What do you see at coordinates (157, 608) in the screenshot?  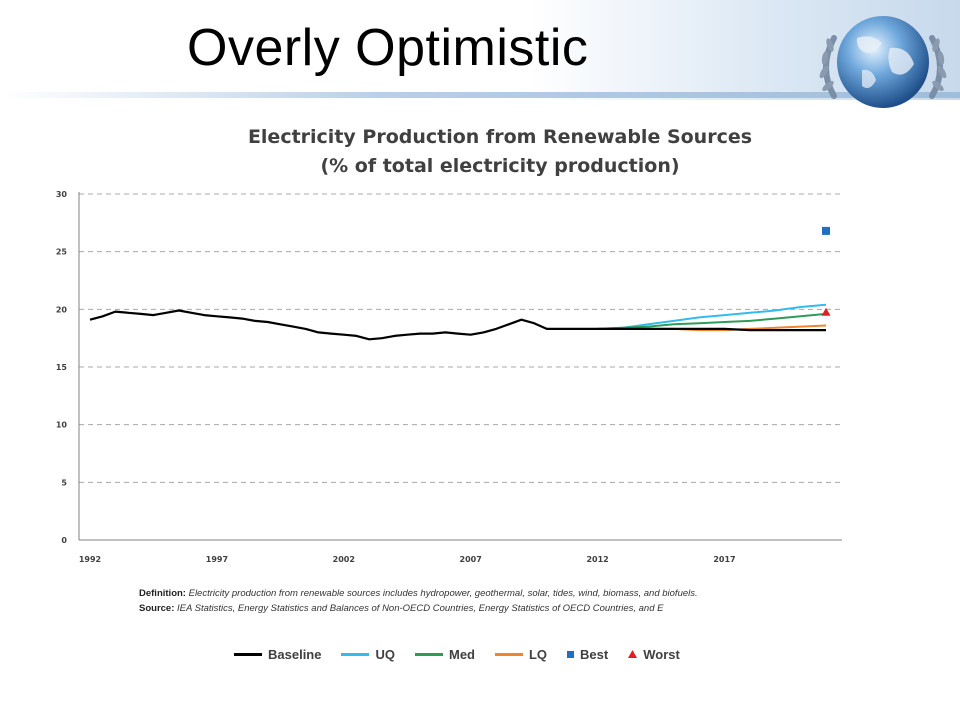 I see `source-label: Source:` at bounding box center [157, 608].